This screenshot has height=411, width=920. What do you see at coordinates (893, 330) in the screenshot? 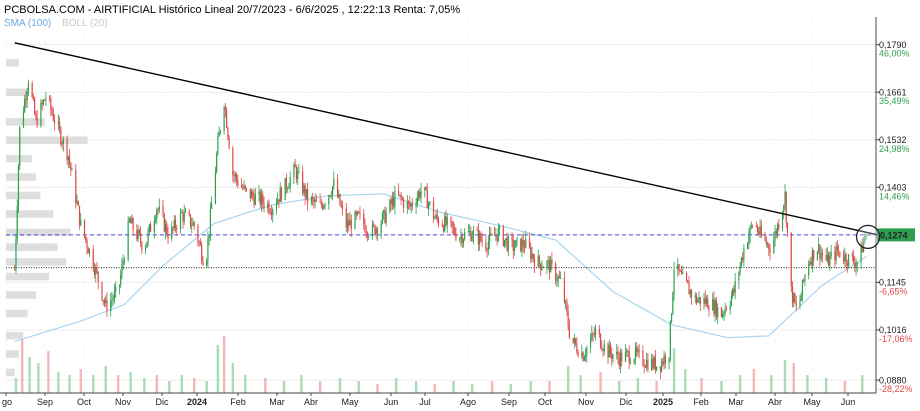
I see `y-tick-label: 0,1016` at bounding box center [893, 330].